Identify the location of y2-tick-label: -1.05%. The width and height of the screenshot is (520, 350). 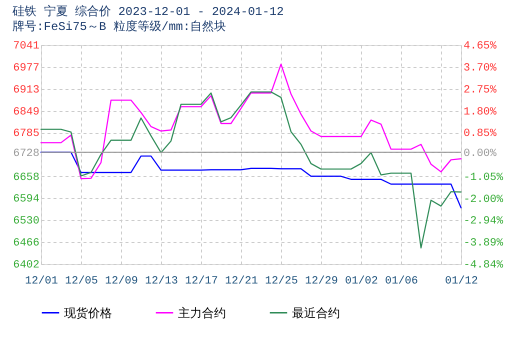
(484, 178).